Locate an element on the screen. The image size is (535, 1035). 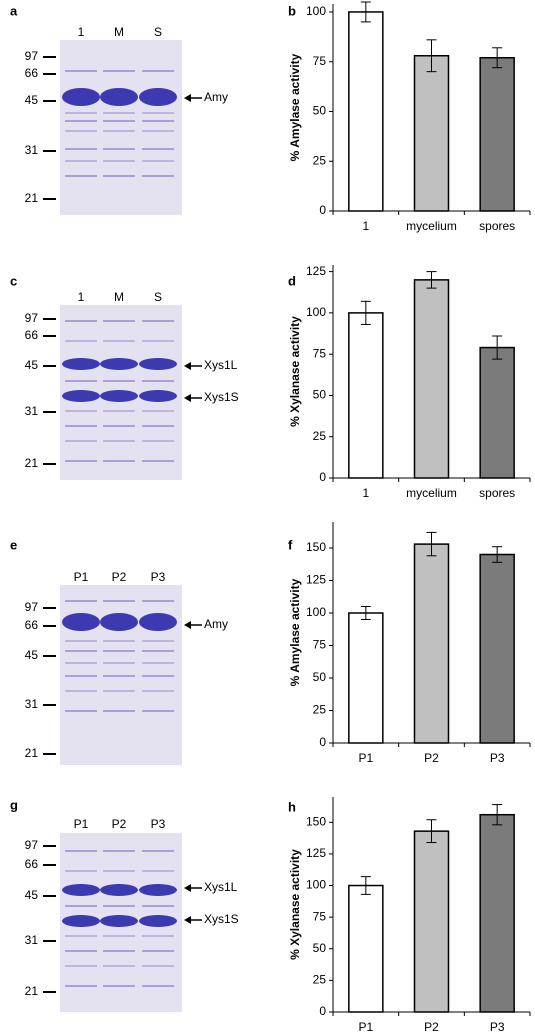
y-tick-label: 150 is located at coordinates (316, 821).